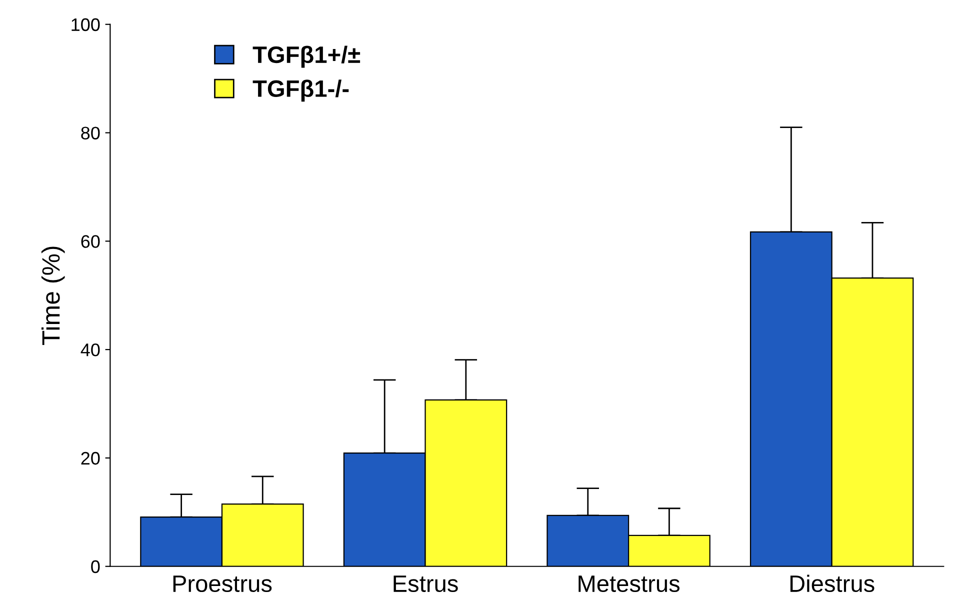 The height and width of the screenshot is (609, 958). Describe the element at coordinates (832, 583) in the screenshot. I see `x-tick-label: Diestrus` at that location.